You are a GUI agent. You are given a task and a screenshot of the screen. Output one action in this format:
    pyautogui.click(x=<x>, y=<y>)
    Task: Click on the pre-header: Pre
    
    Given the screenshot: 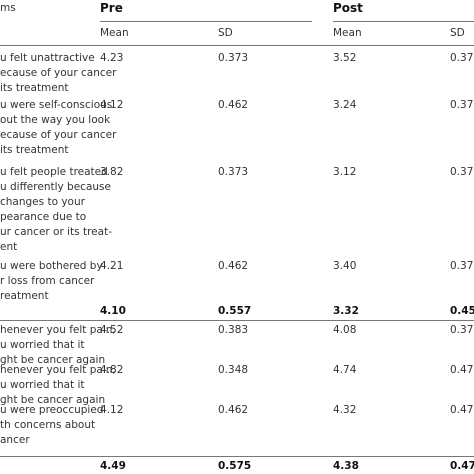 What is the action you would take?
    pyautogui.click(x=111, y=8)
    